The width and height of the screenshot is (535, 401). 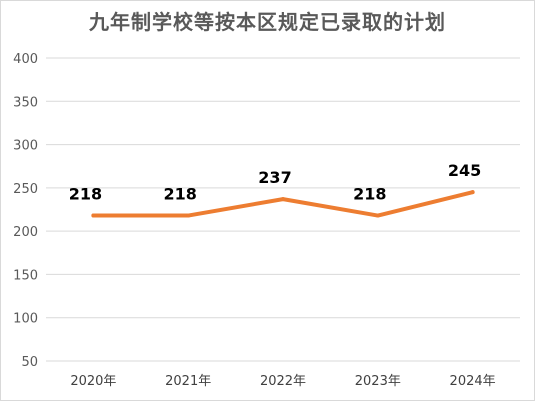 I want to click on y-axis-ticks: 50 100 150 200 250 300 350 400, so click(x=25, y=211).